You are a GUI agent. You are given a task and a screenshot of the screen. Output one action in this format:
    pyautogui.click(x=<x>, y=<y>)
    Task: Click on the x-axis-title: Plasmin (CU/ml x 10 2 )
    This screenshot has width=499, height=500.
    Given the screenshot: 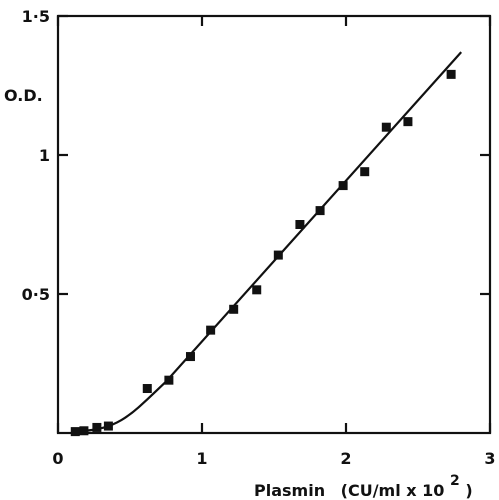 What is the action you would take?
    pyautogui.click(x=363, y=485)
    